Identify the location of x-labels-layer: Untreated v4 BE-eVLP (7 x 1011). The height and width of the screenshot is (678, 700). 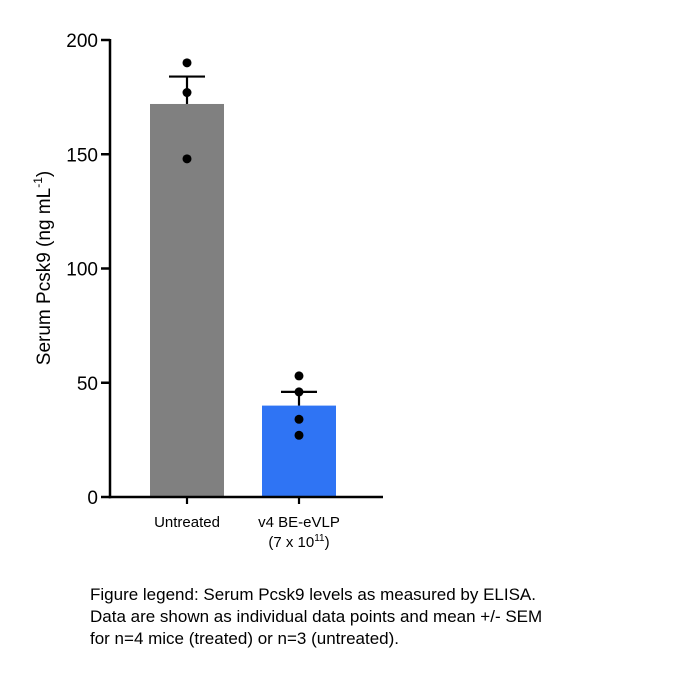
(247, 524).